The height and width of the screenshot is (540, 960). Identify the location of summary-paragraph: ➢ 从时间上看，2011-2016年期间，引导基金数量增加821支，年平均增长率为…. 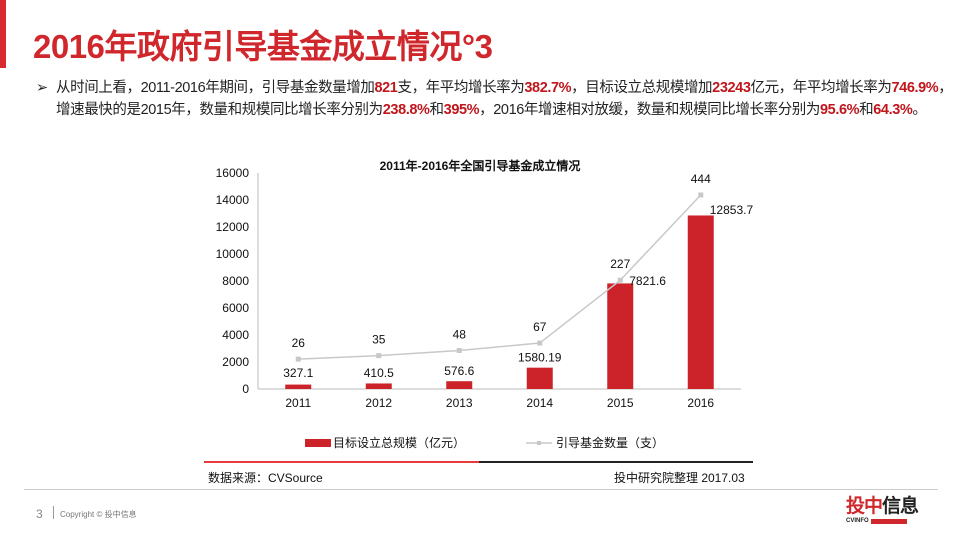
(496, 99).